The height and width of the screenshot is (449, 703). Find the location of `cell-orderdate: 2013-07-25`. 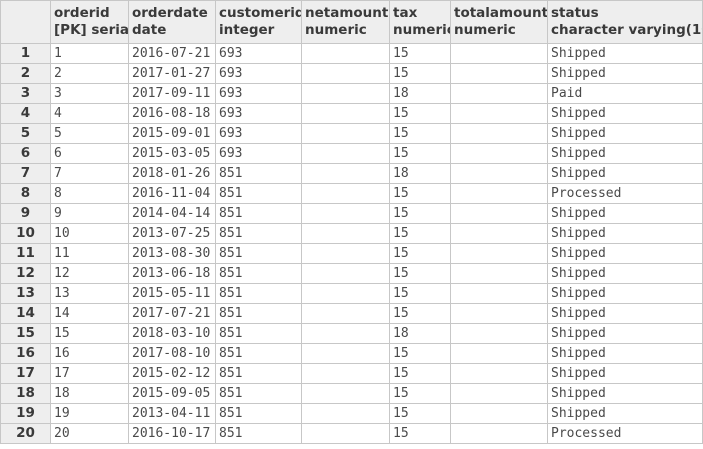

cell-orderdate: 2013-07-25 is located at coordinates (172, 233).